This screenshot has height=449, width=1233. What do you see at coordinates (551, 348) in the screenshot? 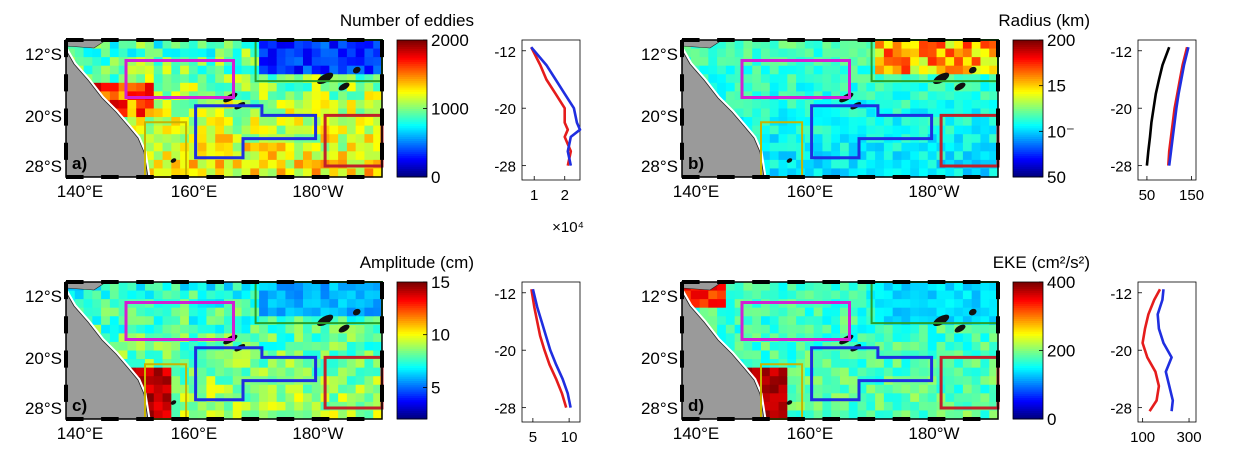
I see `profile-series-line` at bounding box center [551, 348].